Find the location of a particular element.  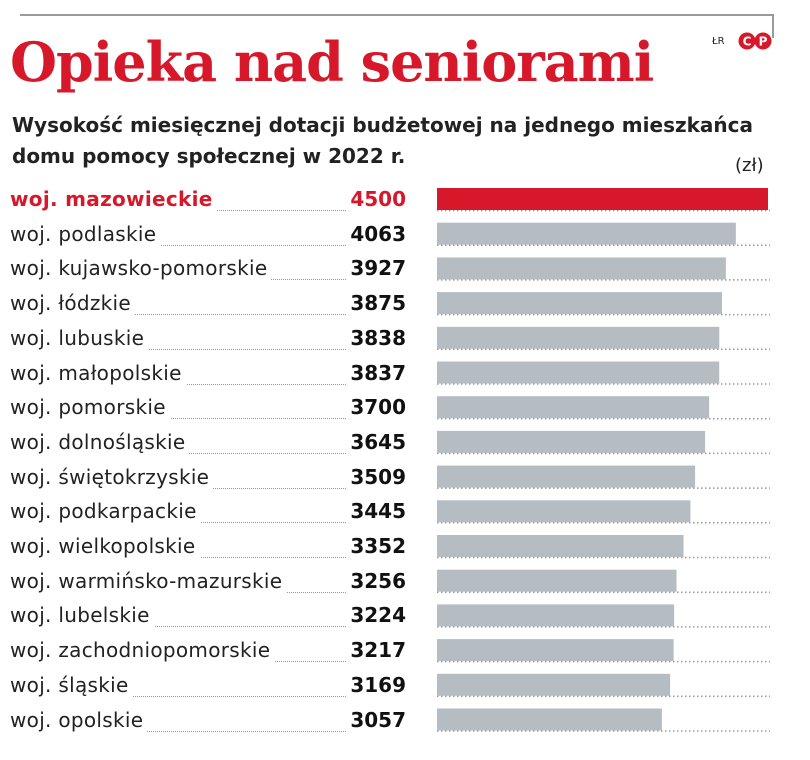

bar-row: woj. lubuskie 3838 is located at coordinates (405, 339).